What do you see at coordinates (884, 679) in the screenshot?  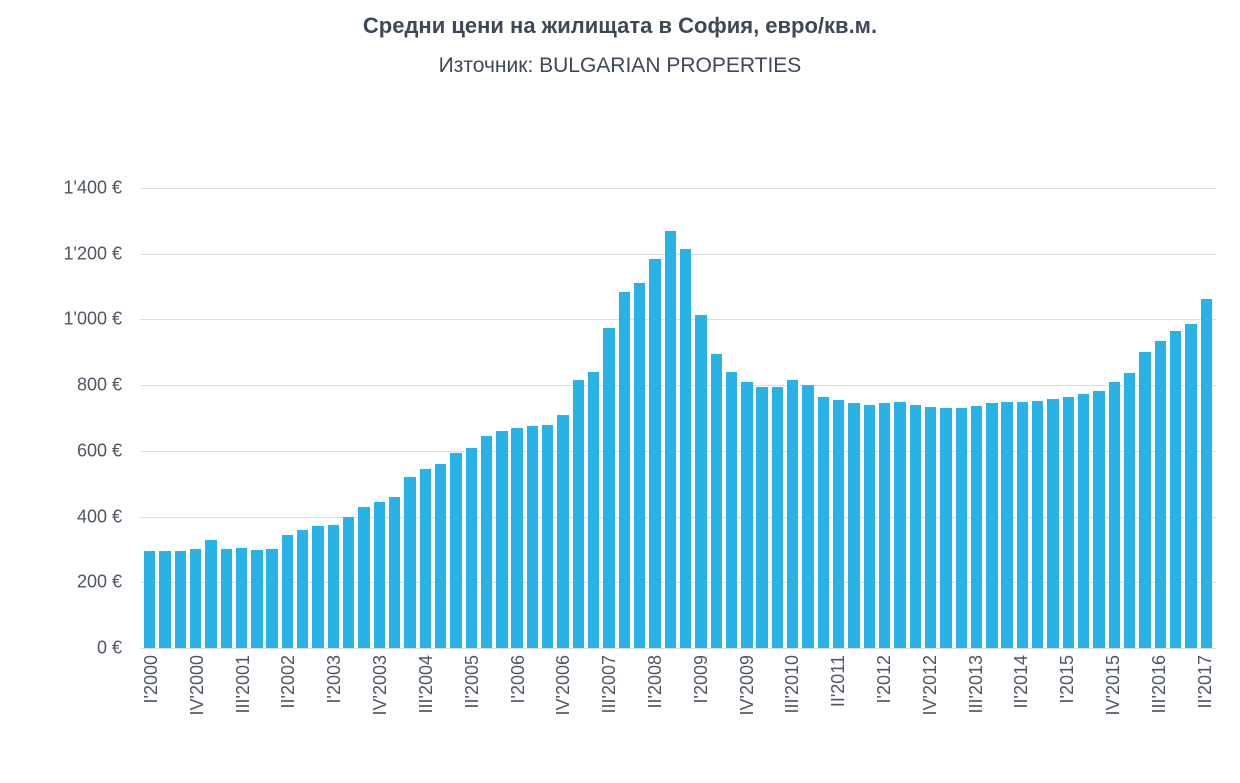 I see `x-tick-label: I'2012` at bounding box center [884, 679].